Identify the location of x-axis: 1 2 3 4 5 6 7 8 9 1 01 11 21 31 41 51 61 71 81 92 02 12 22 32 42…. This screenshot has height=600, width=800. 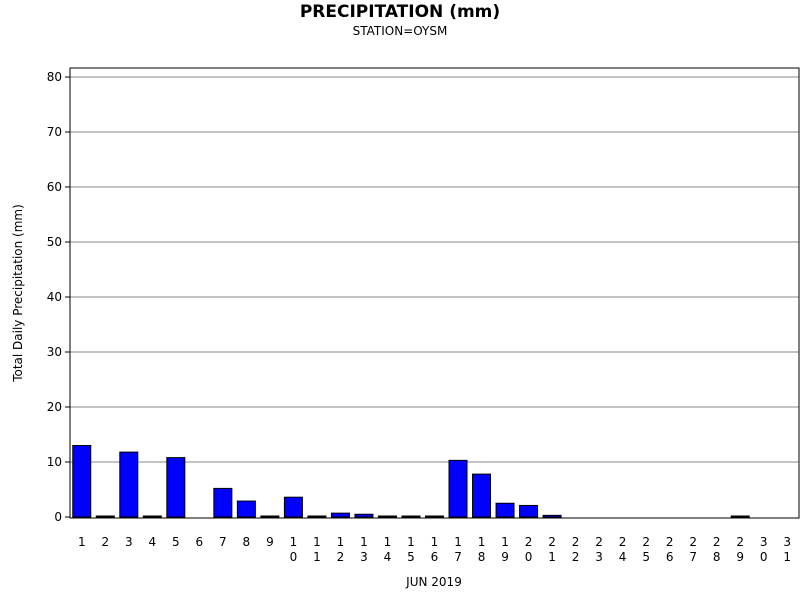
(434, 549).